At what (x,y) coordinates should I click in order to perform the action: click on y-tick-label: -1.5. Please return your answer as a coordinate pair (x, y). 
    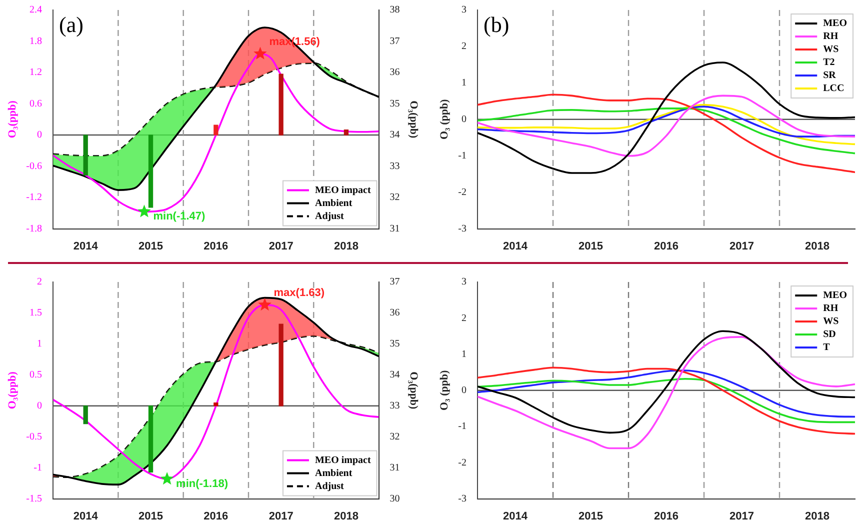
    Looking at the image, I should click on (34, 498).